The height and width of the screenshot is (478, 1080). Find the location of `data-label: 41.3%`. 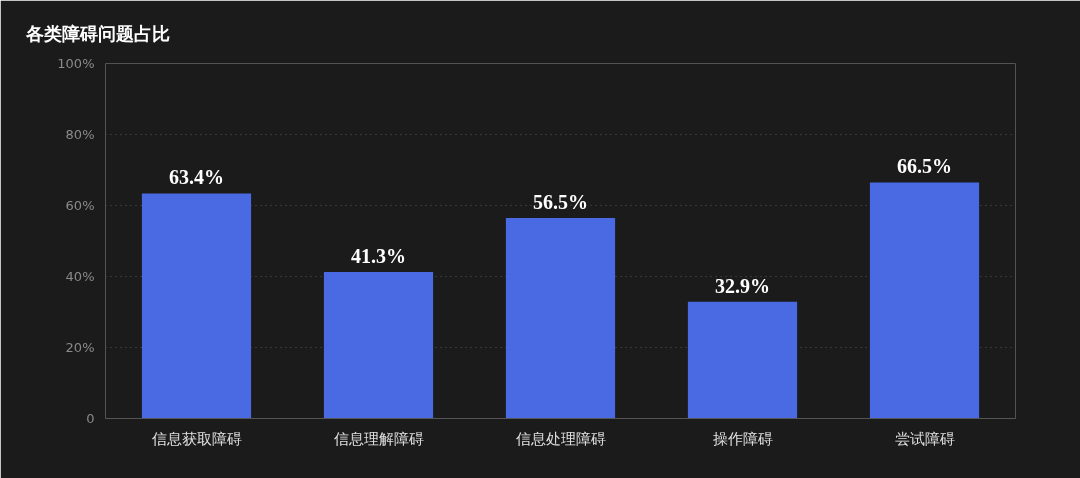

data-label: 41.3% is located at coordinates (378, 255).